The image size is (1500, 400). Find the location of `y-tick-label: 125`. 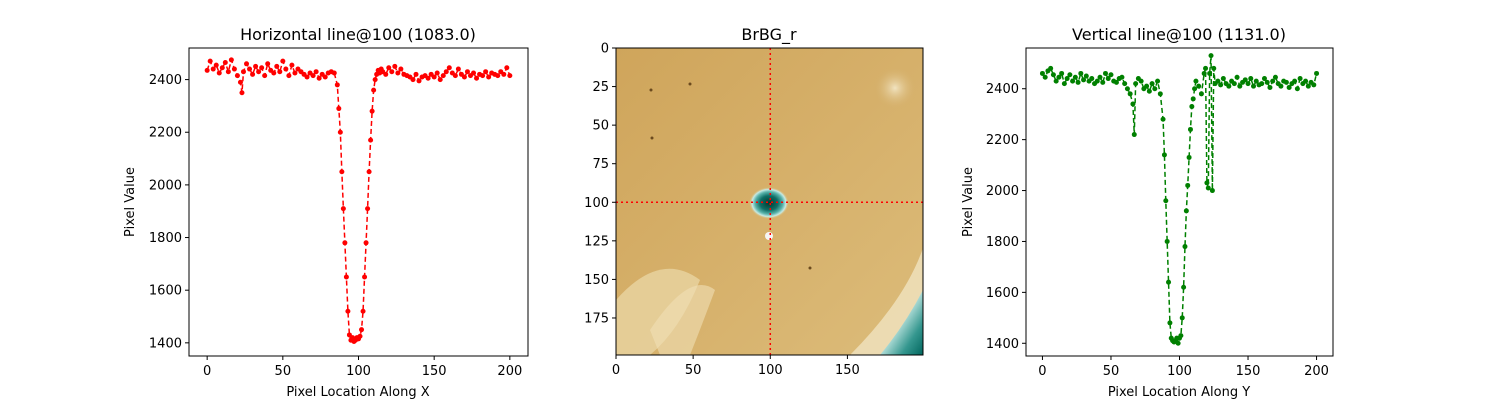

y-tick-label: 125 is located at coordinates (596, 241).